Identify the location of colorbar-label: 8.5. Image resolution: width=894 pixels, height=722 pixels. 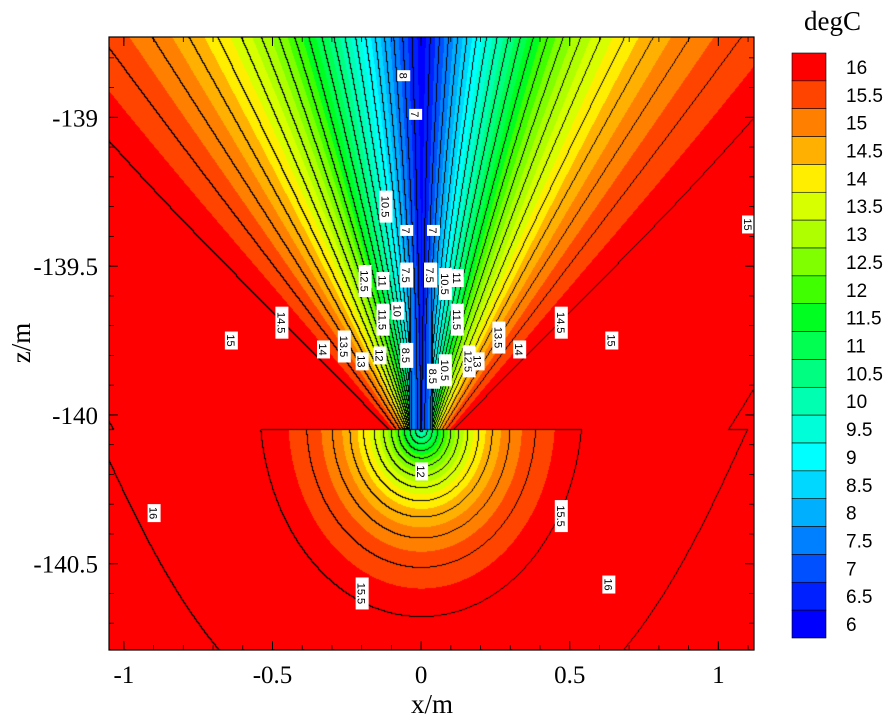
(859, 486).